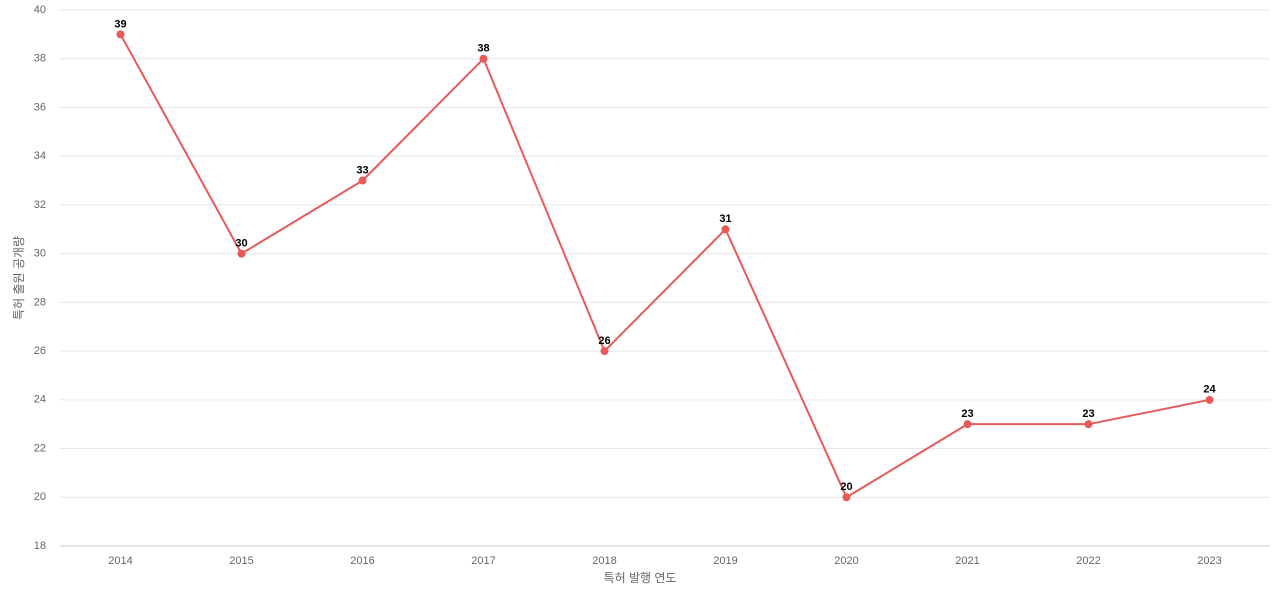  Describe the element at coordinates (40, 205) in the screenshot. I see `y-tick-label: 32` at that location.